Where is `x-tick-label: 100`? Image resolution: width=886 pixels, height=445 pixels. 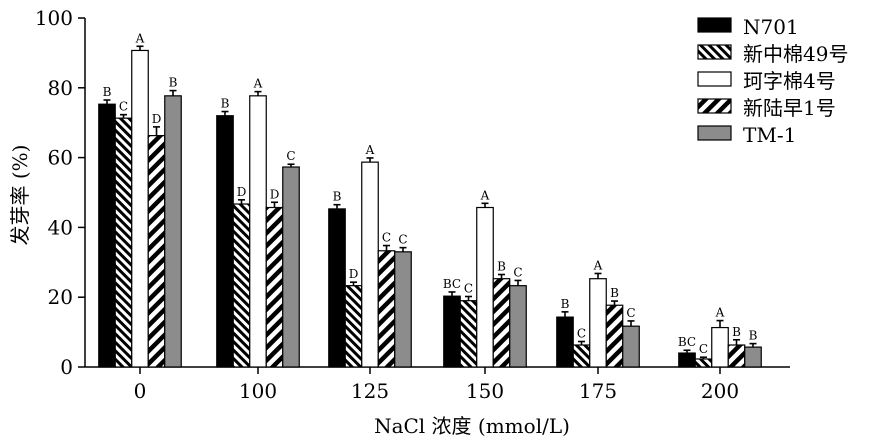
x-tick-label: 100 is located at coordinates (258, 391).